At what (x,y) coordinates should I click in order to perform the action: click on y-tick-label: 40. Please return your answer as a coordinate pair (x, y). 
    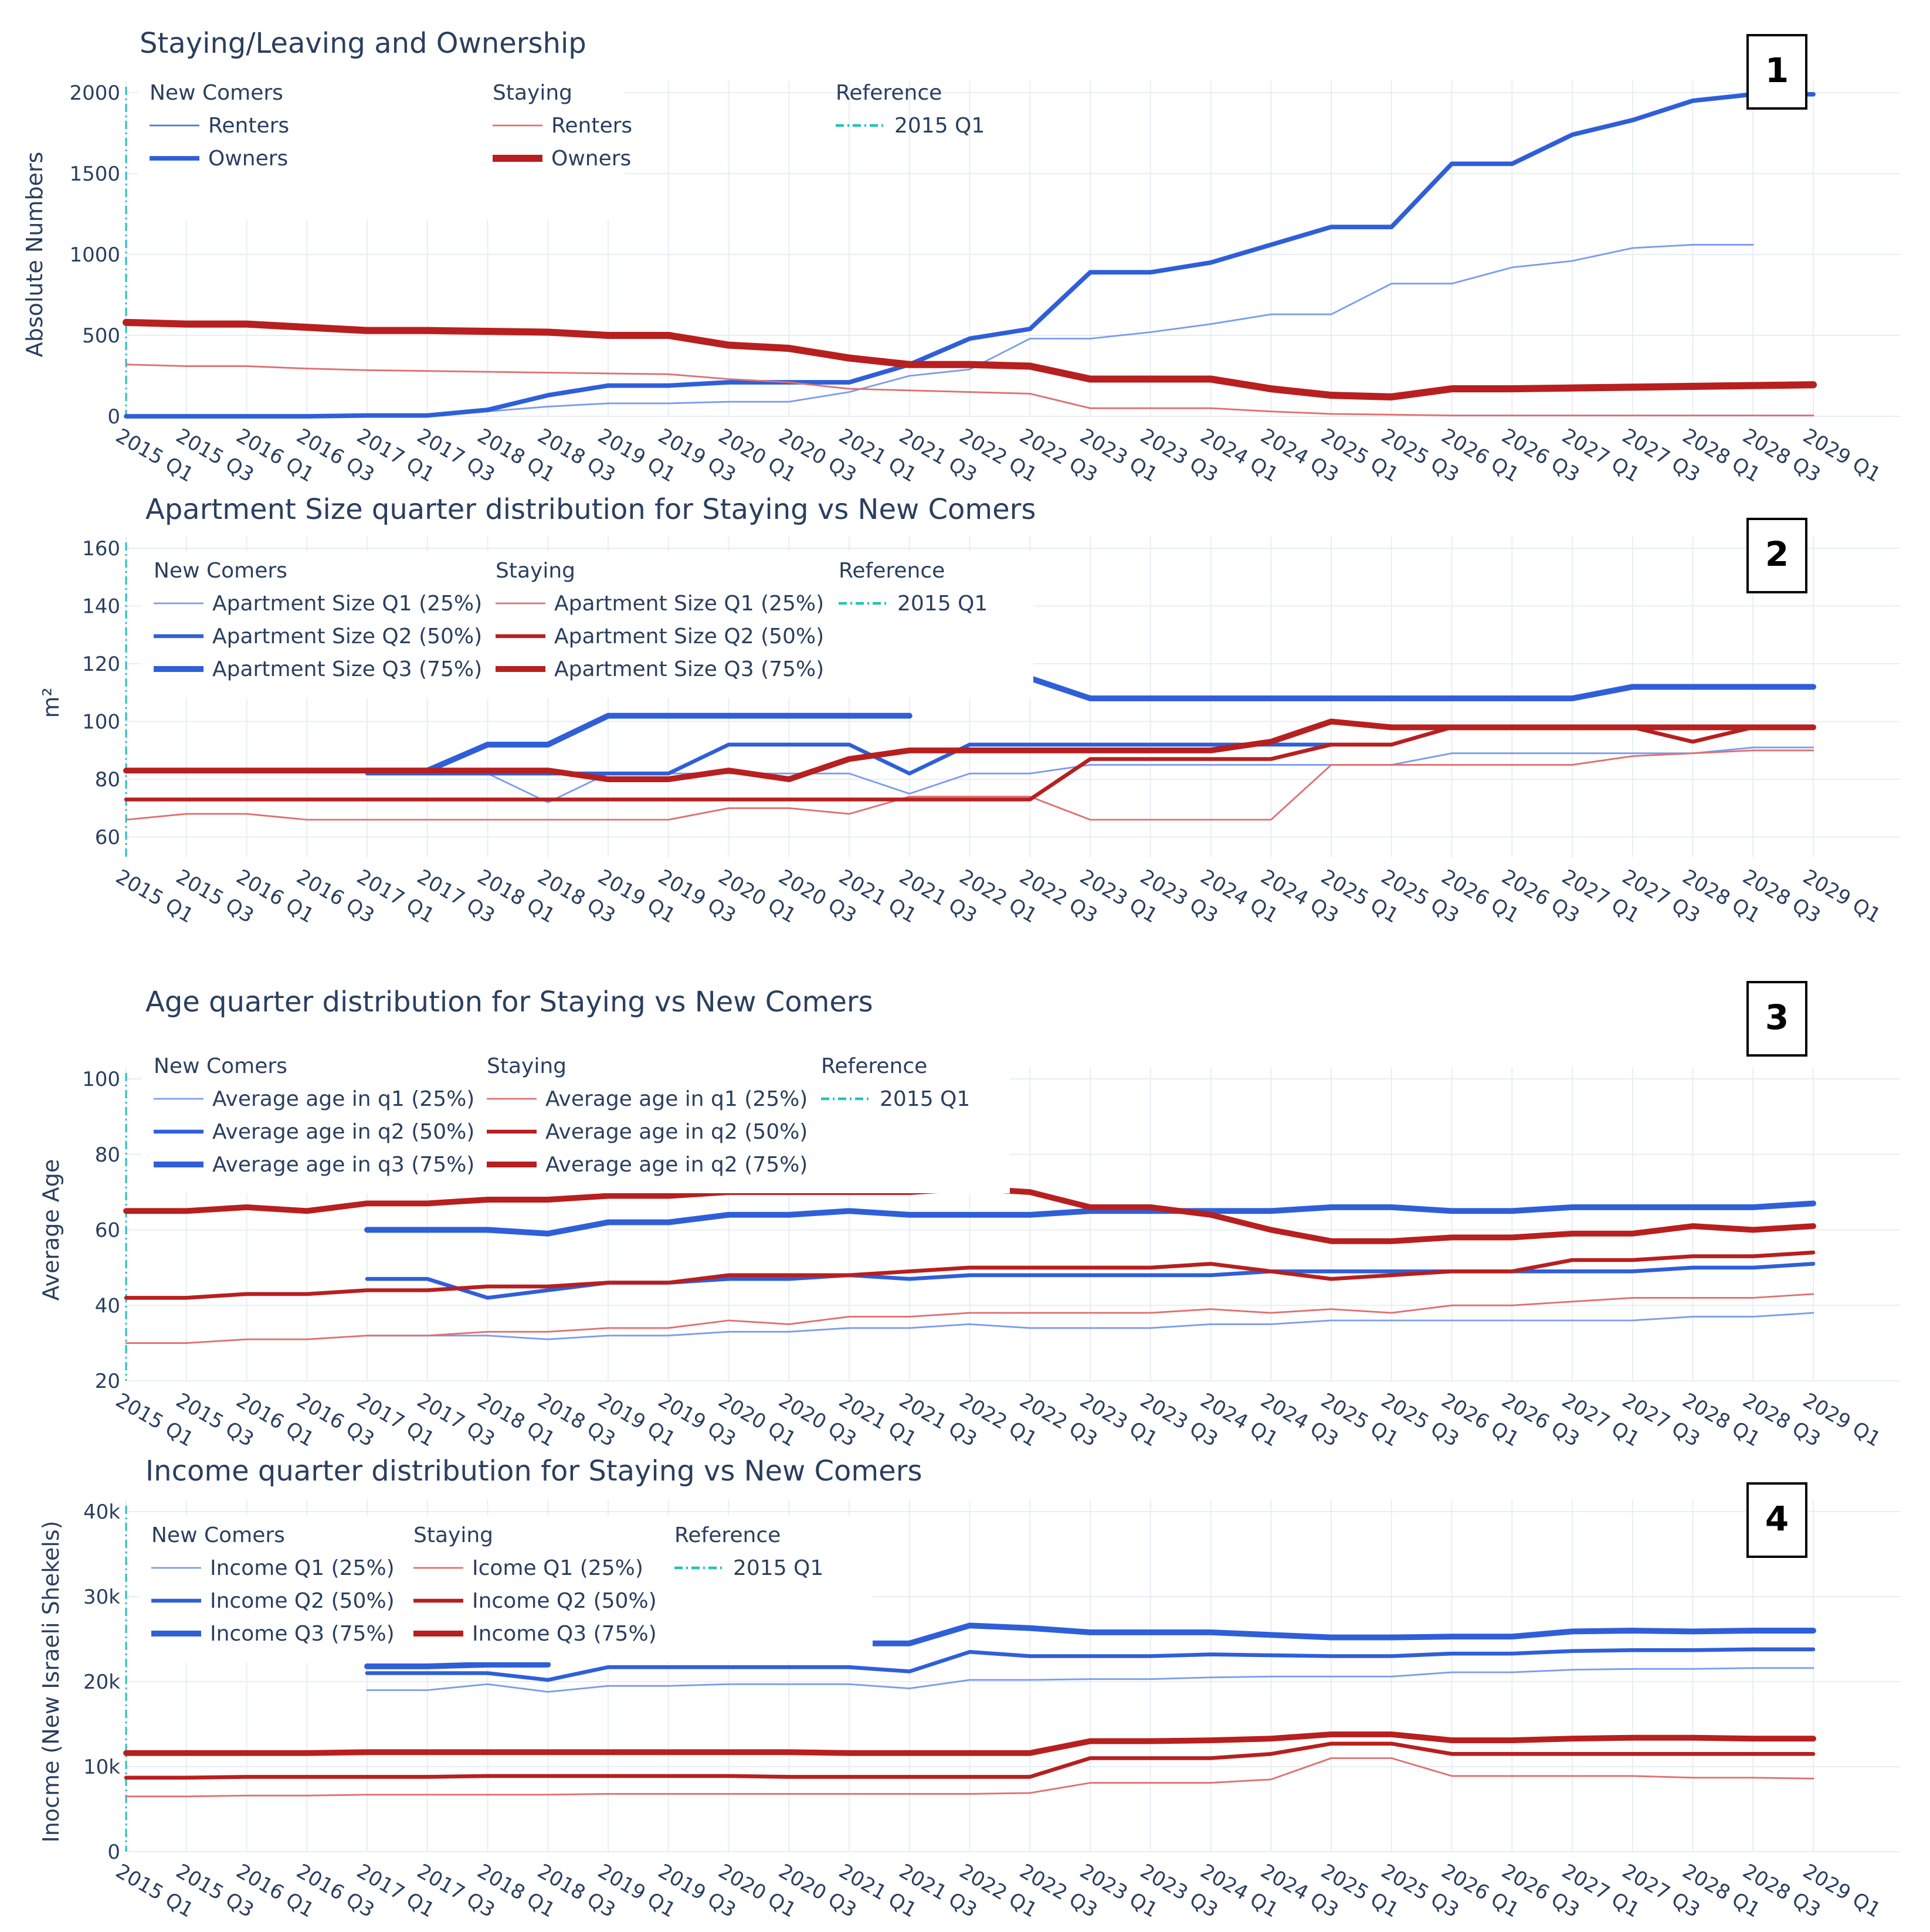
    Looking at the image, I should click on (107, 1306).